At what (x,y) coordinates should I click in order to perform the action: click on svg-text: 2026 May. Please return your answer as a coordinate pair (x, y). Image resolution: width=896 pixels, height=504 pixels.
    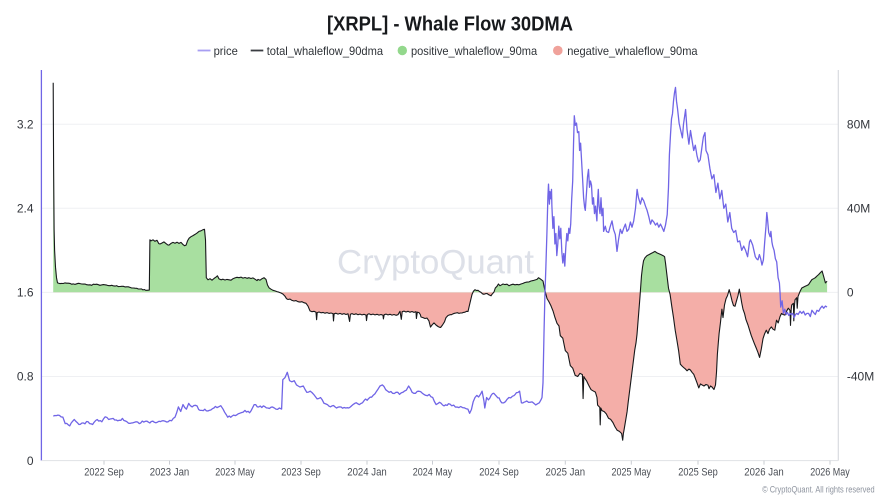
    Looking at the image, I should click on (830, 473).